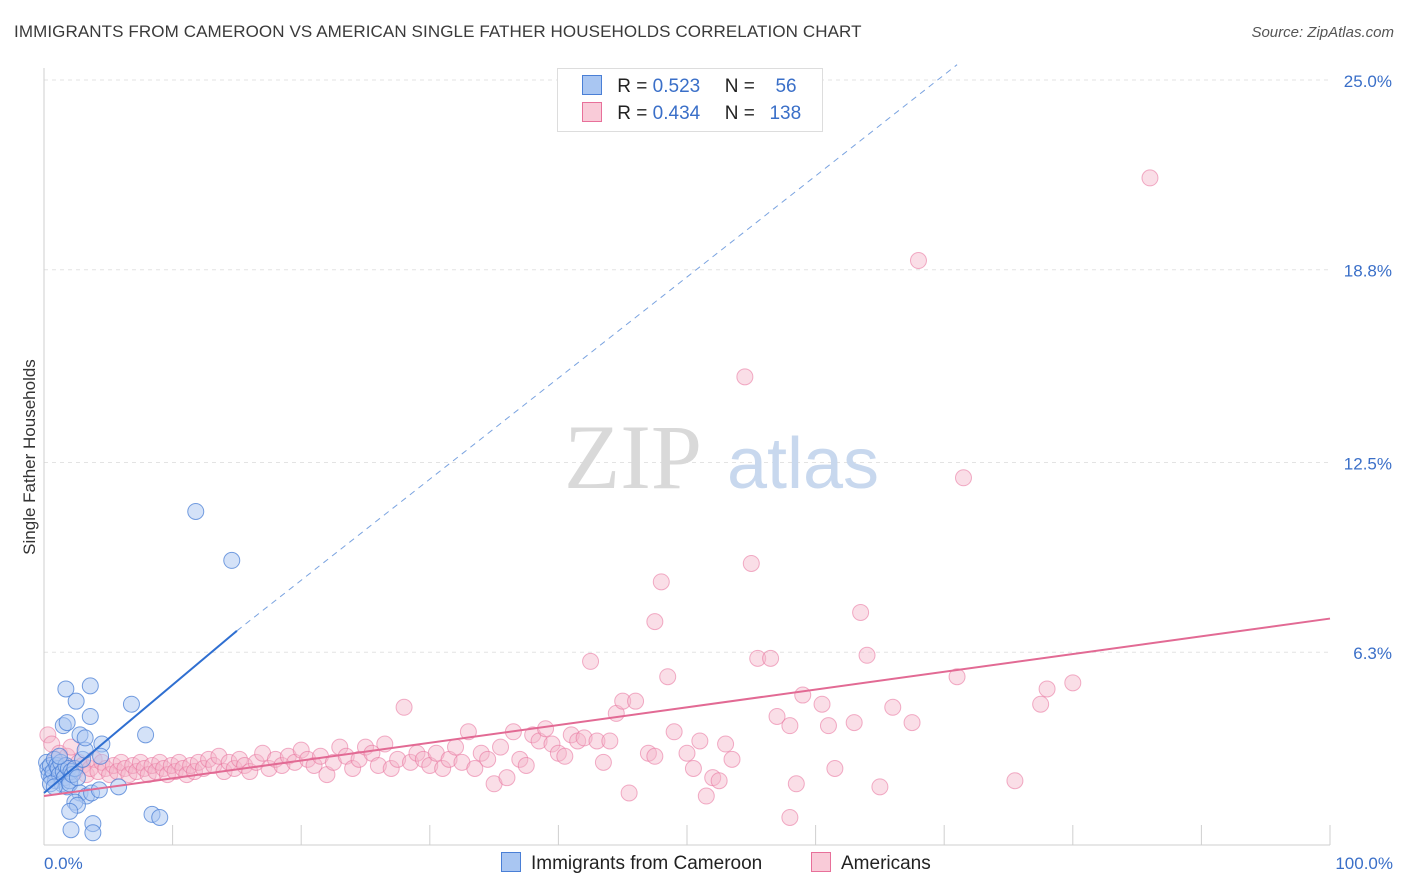 This screenshot has height=892, width=1406. I want to click on legend-n-value: 138, so click(785, 113).